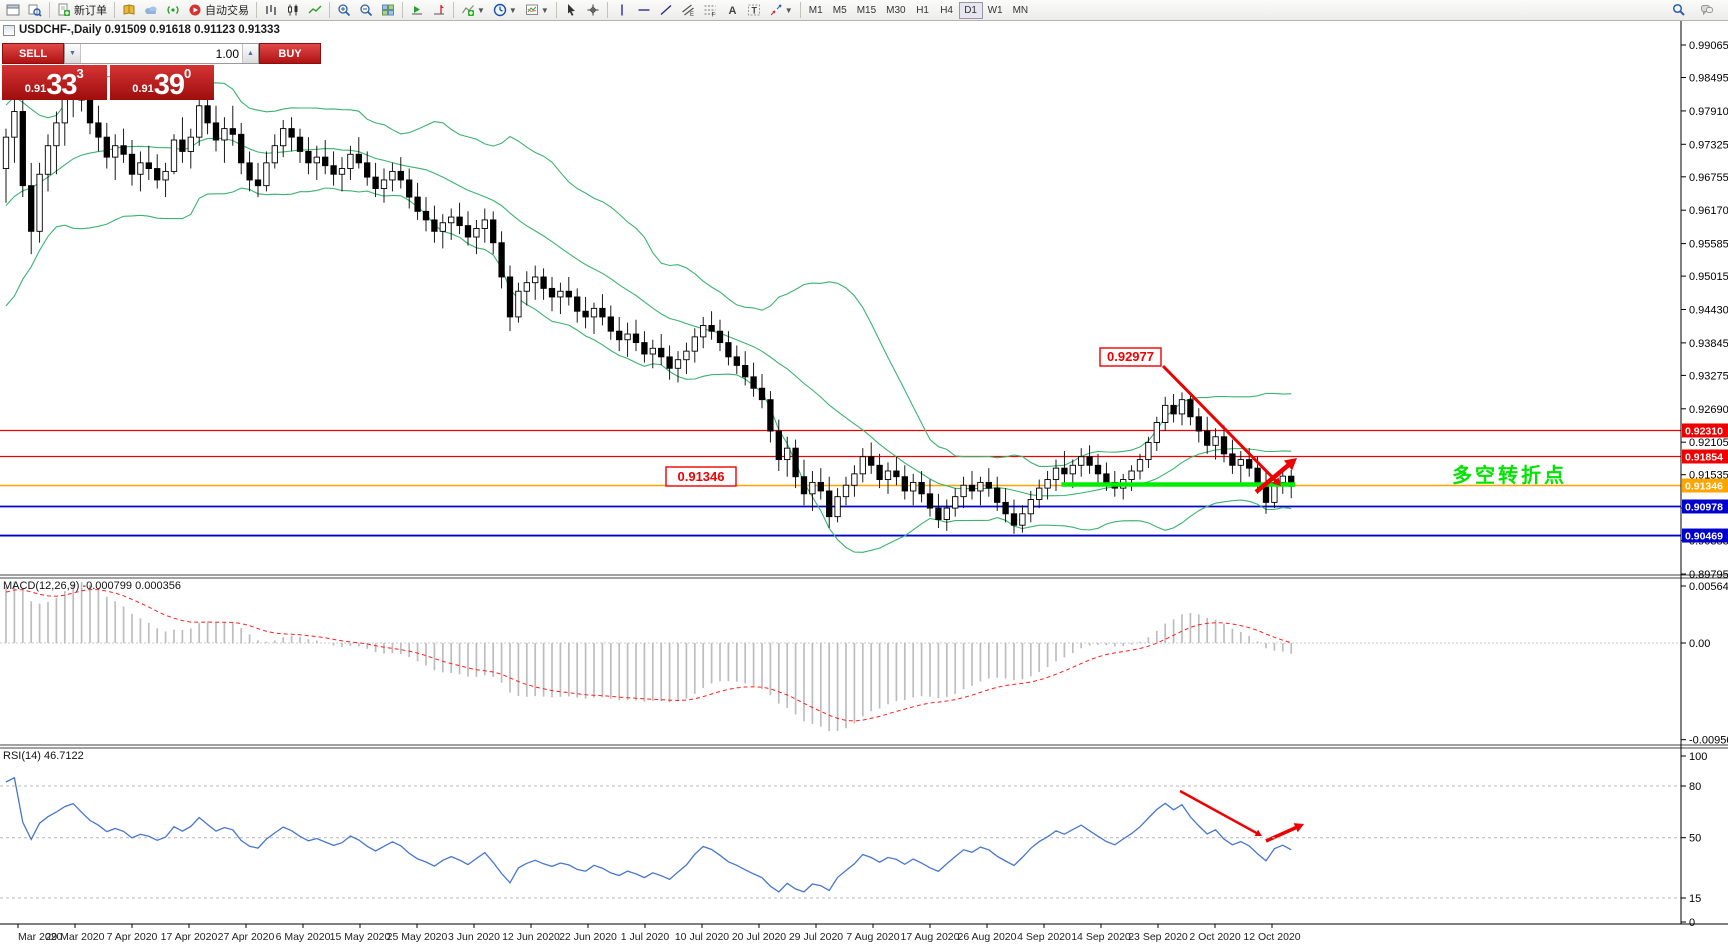 This screenshot has height=944, width=1728. What do you see at coordinates (666, 10) in the screenshot?
I see `toolbar-button-trendline-tool` at bounding box center [666, 10].